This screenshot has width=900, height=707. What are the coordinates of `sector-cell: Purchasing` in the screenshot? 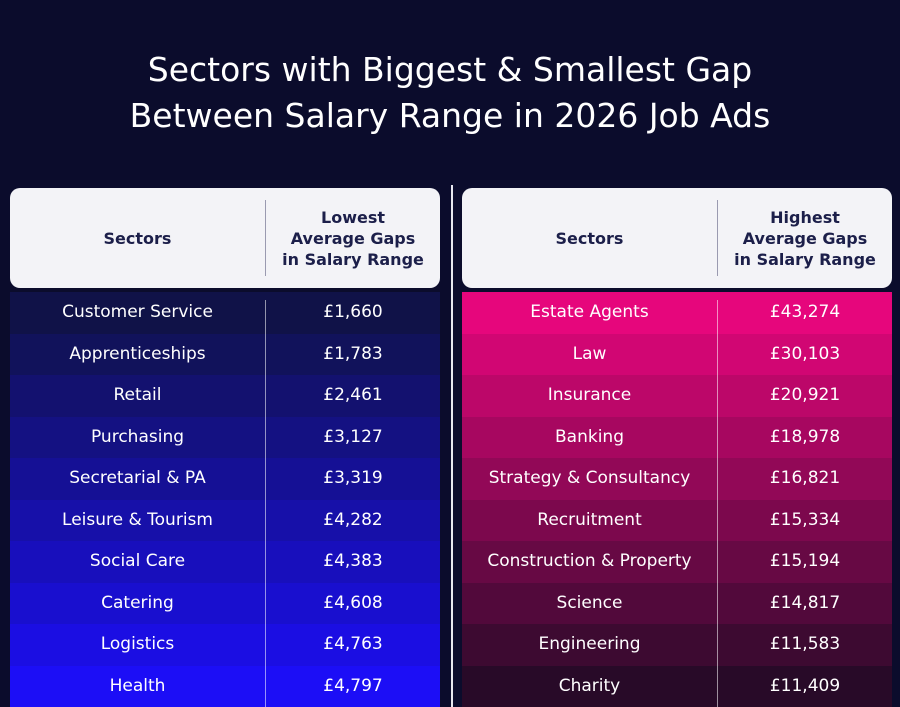 It's located at (137, 436).